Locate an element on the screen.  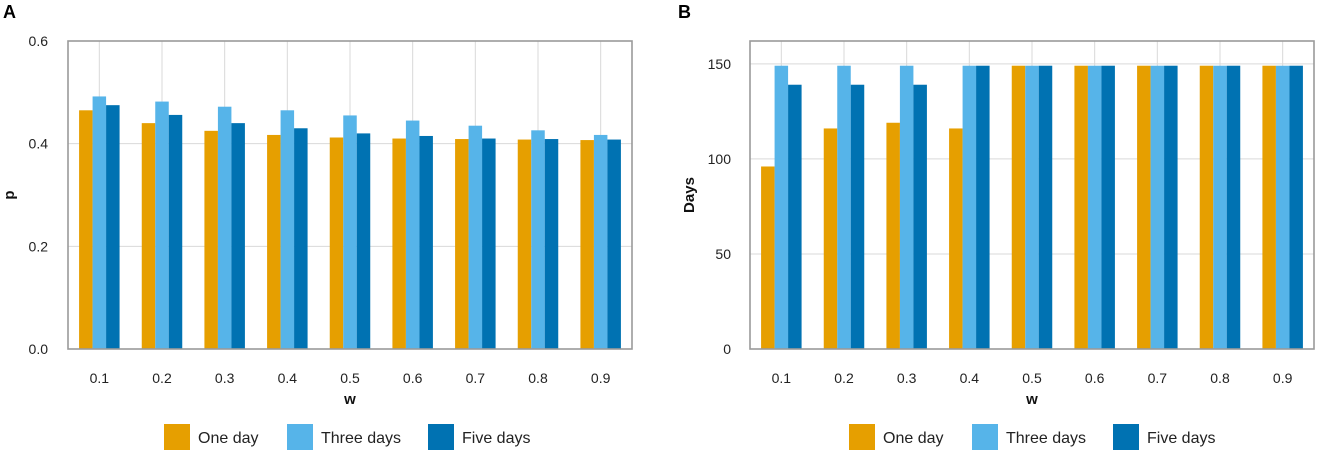
y-tick-label: 0.2 is located at coordinates (39, 246).